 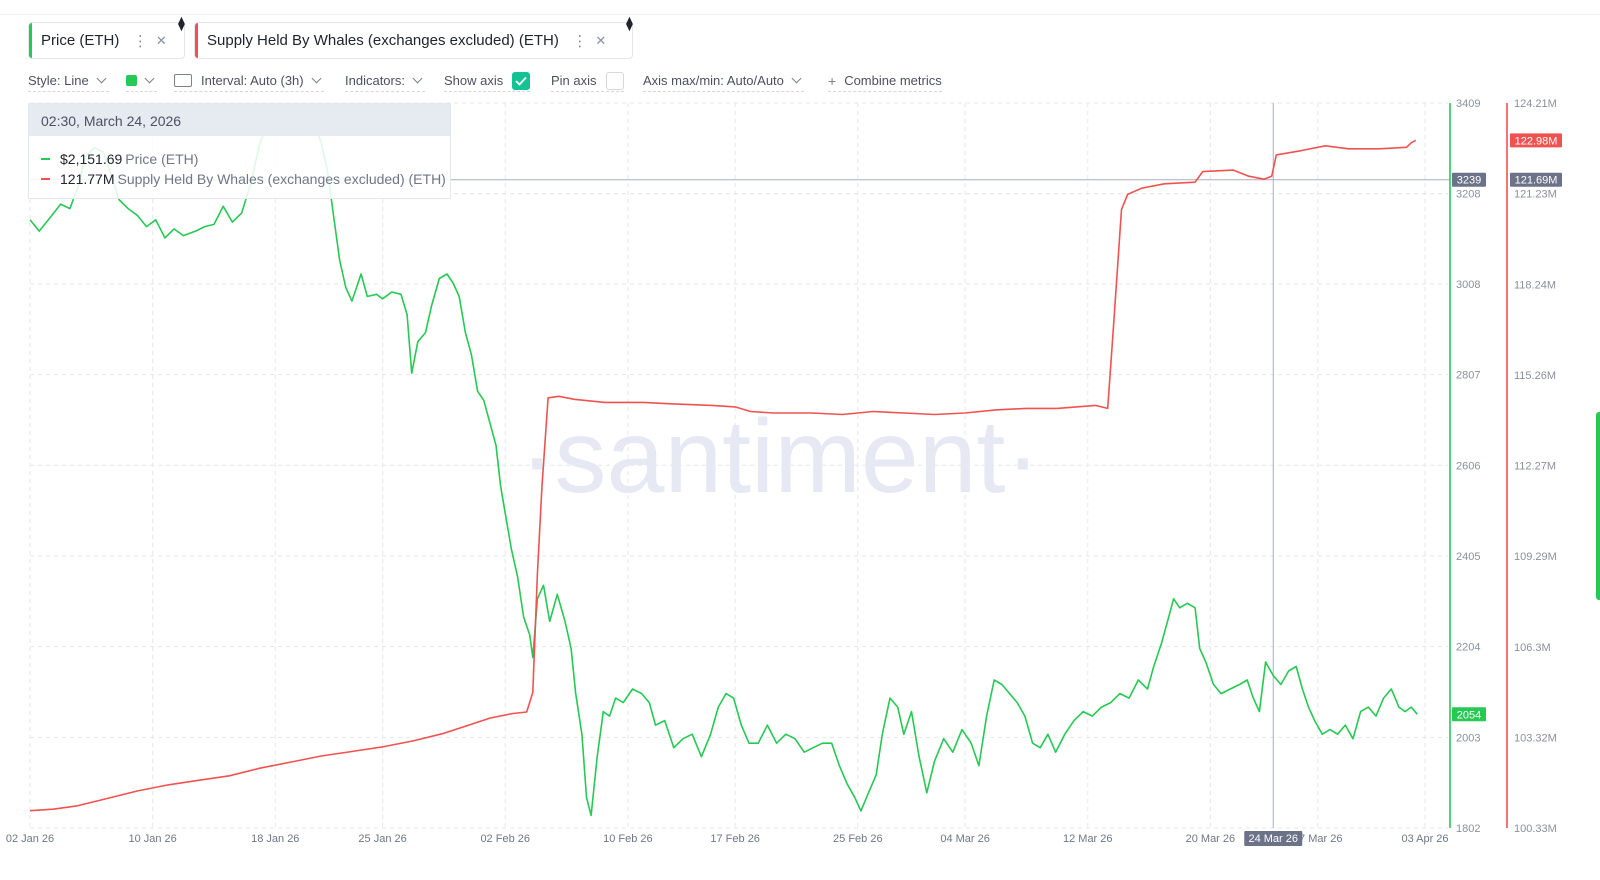 What do you see at coordinates (1535, 195) in the screenshot?
I see `y-tick-right: 121.23M` at bounding box center [1535, 195].